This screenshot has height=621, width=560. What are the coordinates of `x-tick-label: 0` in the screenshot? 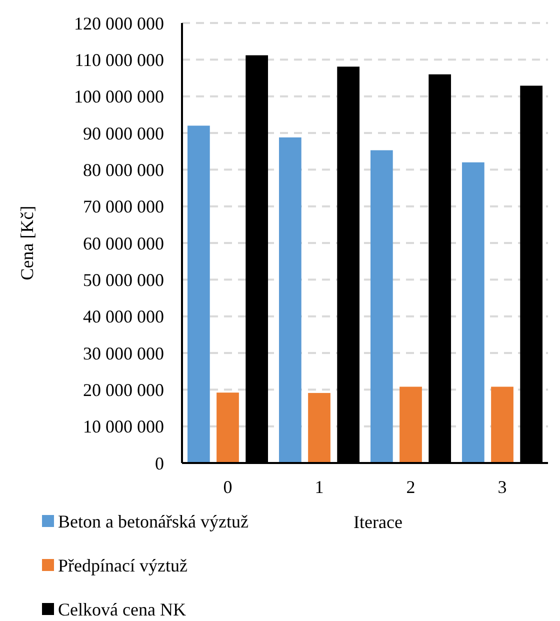 It's located at (227, 487).